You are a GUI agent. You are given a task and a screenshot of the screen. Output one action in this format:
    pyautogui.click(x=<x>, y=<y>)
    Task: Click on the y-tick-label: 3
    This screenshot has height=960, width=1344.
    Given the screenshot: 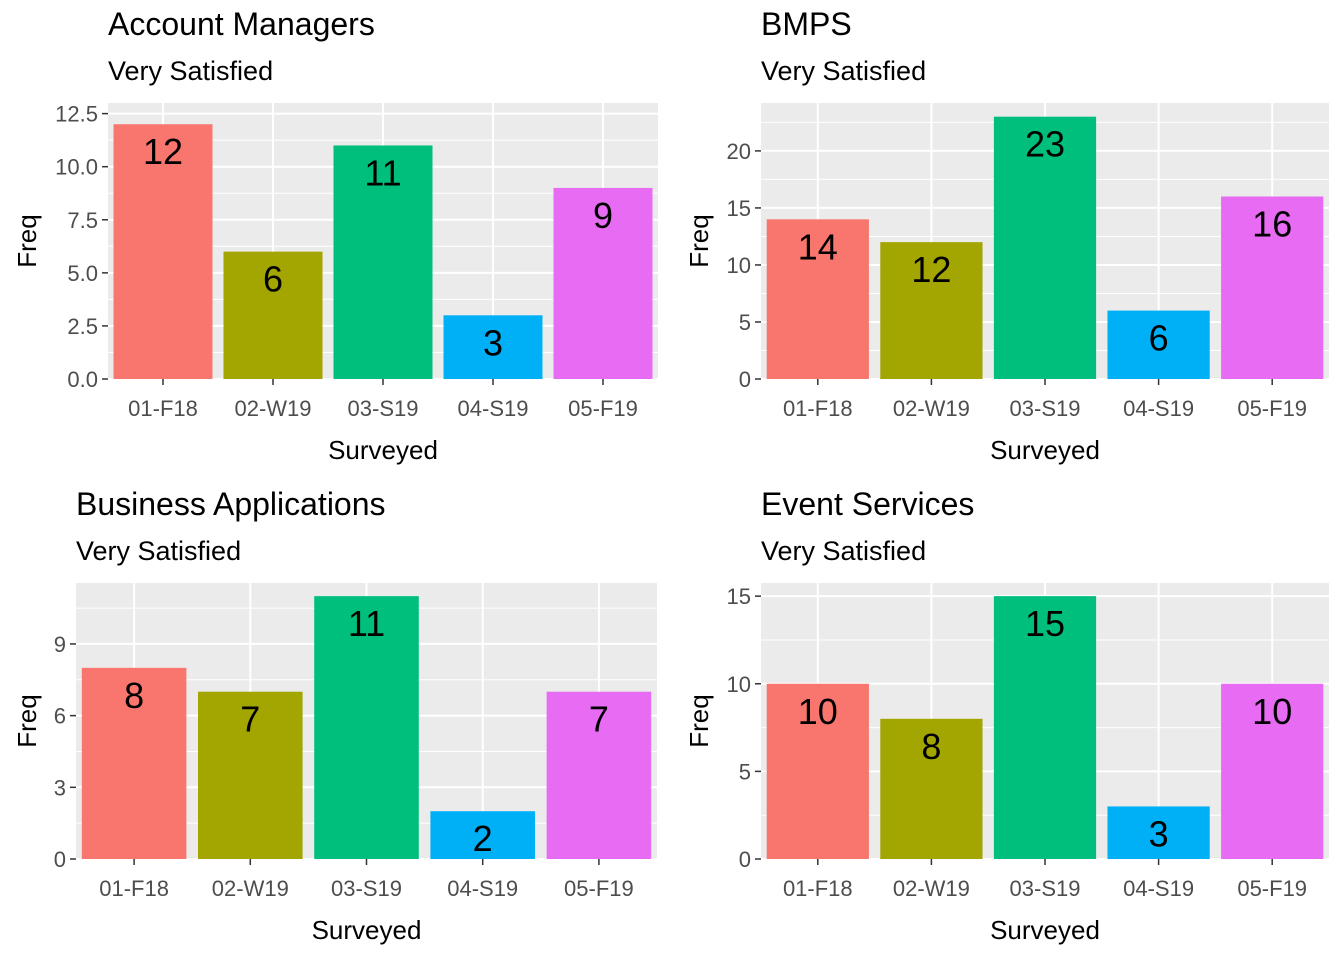 What is the action you would take?
    pyautogui.click(x=60, y=787)
    